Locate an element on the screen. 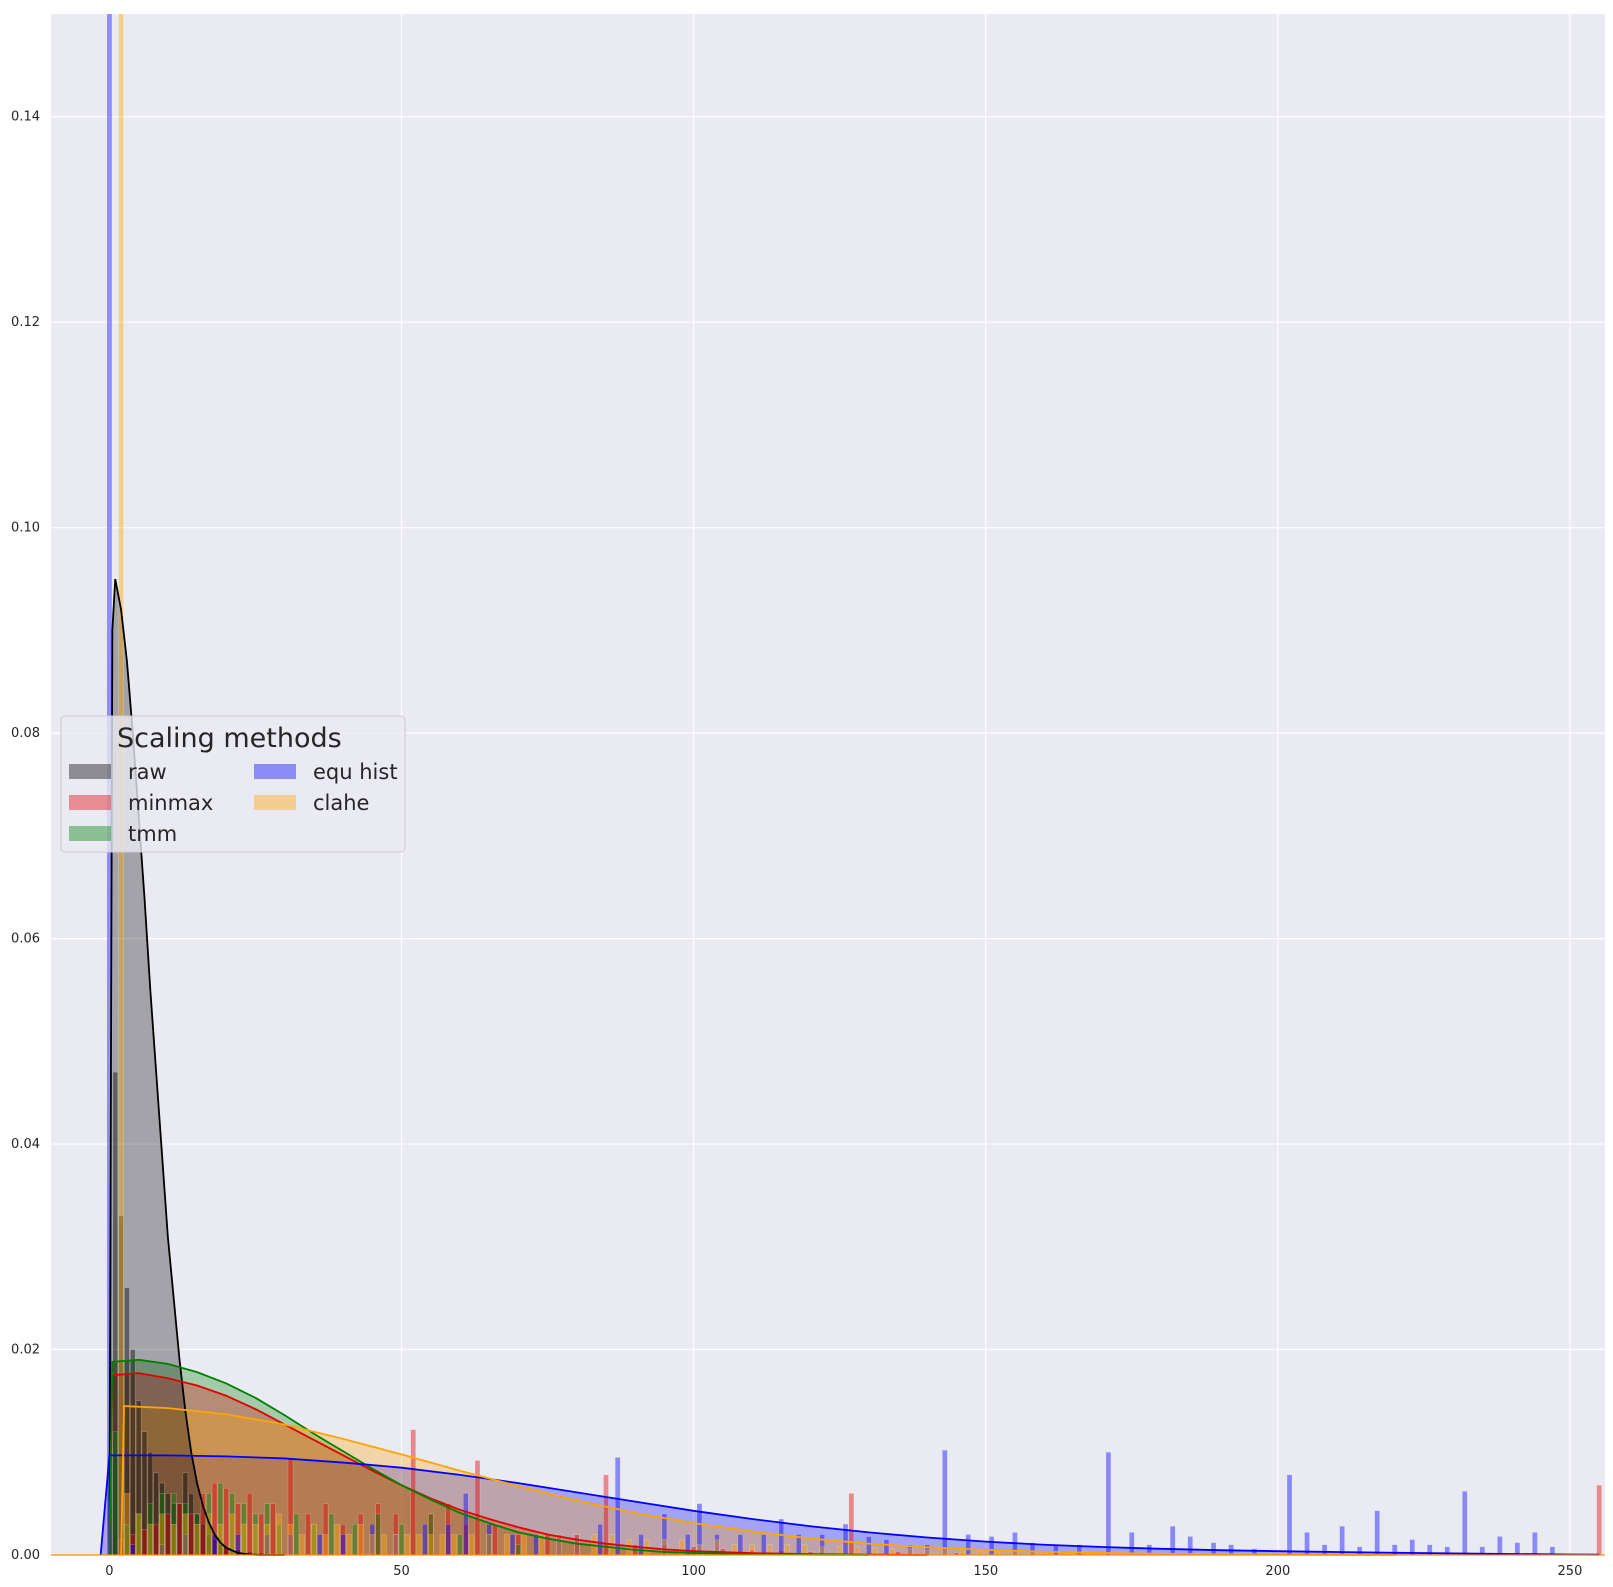 Image resolution: width=1613 pixels, height=1587 pixels. legend-label-minmax: minmax is located at coordinates (170, 803).